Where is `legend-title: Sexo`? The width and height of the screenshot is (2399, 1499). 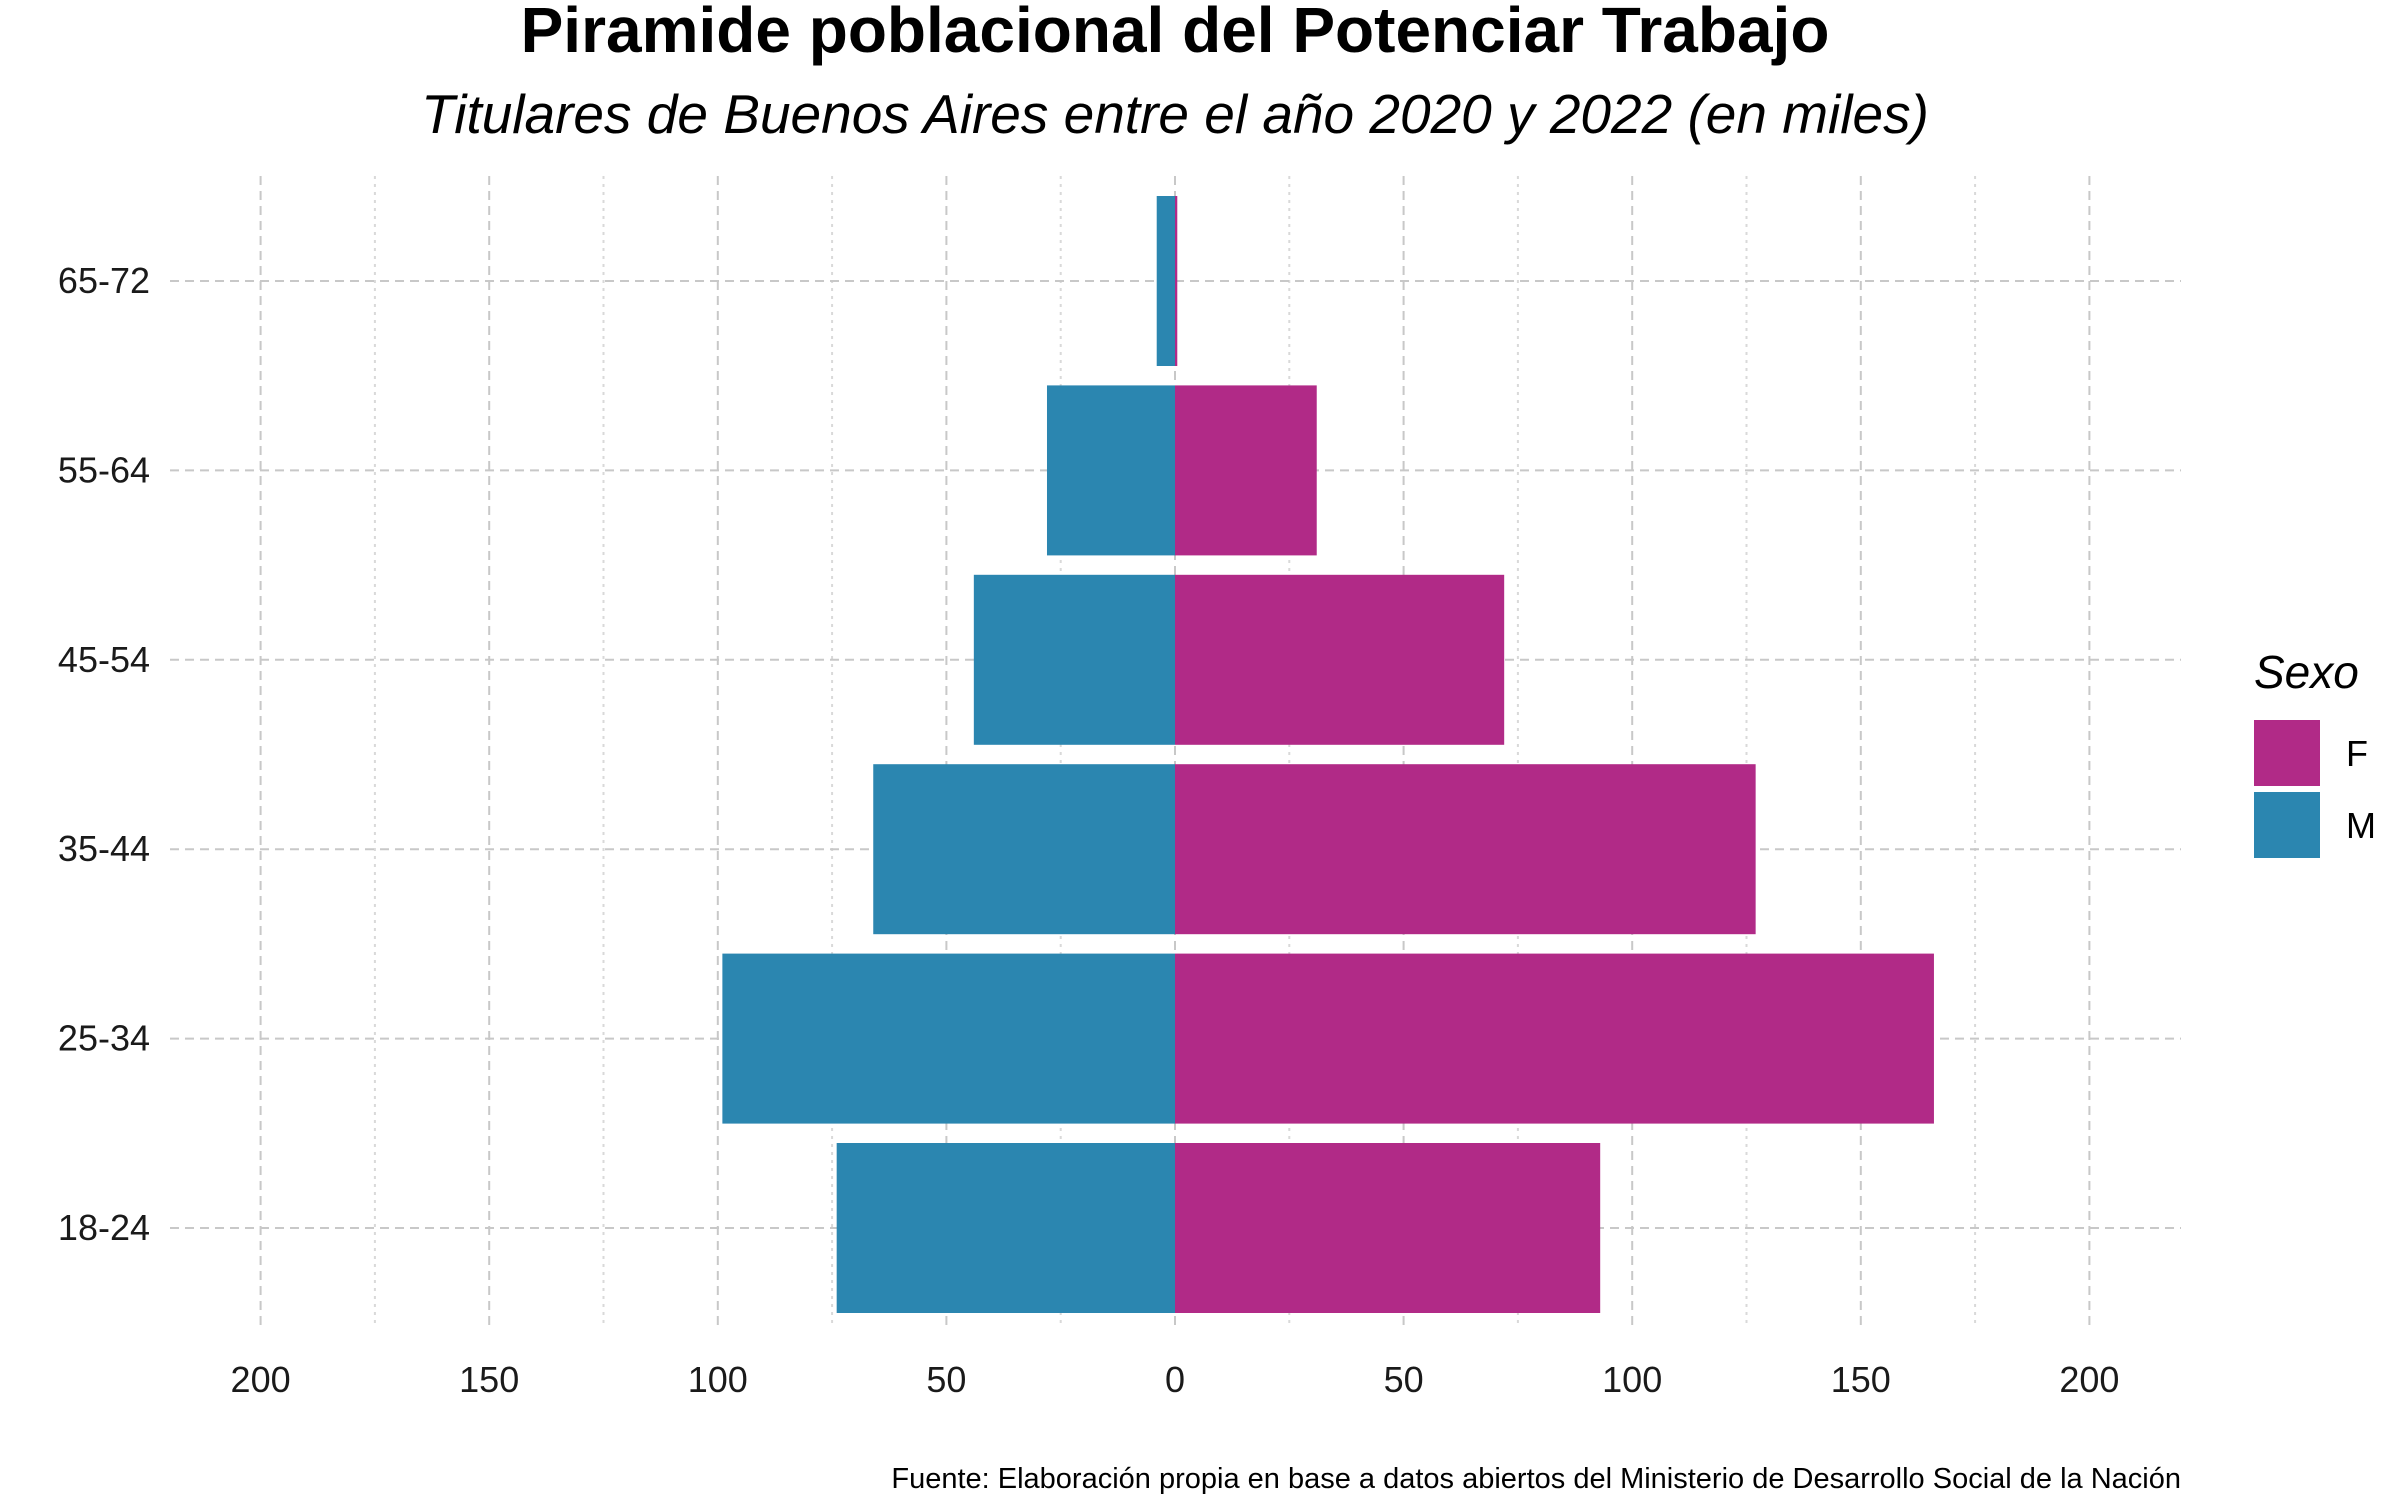
legend-title: Sexo is located at coordinates (2306, 672).